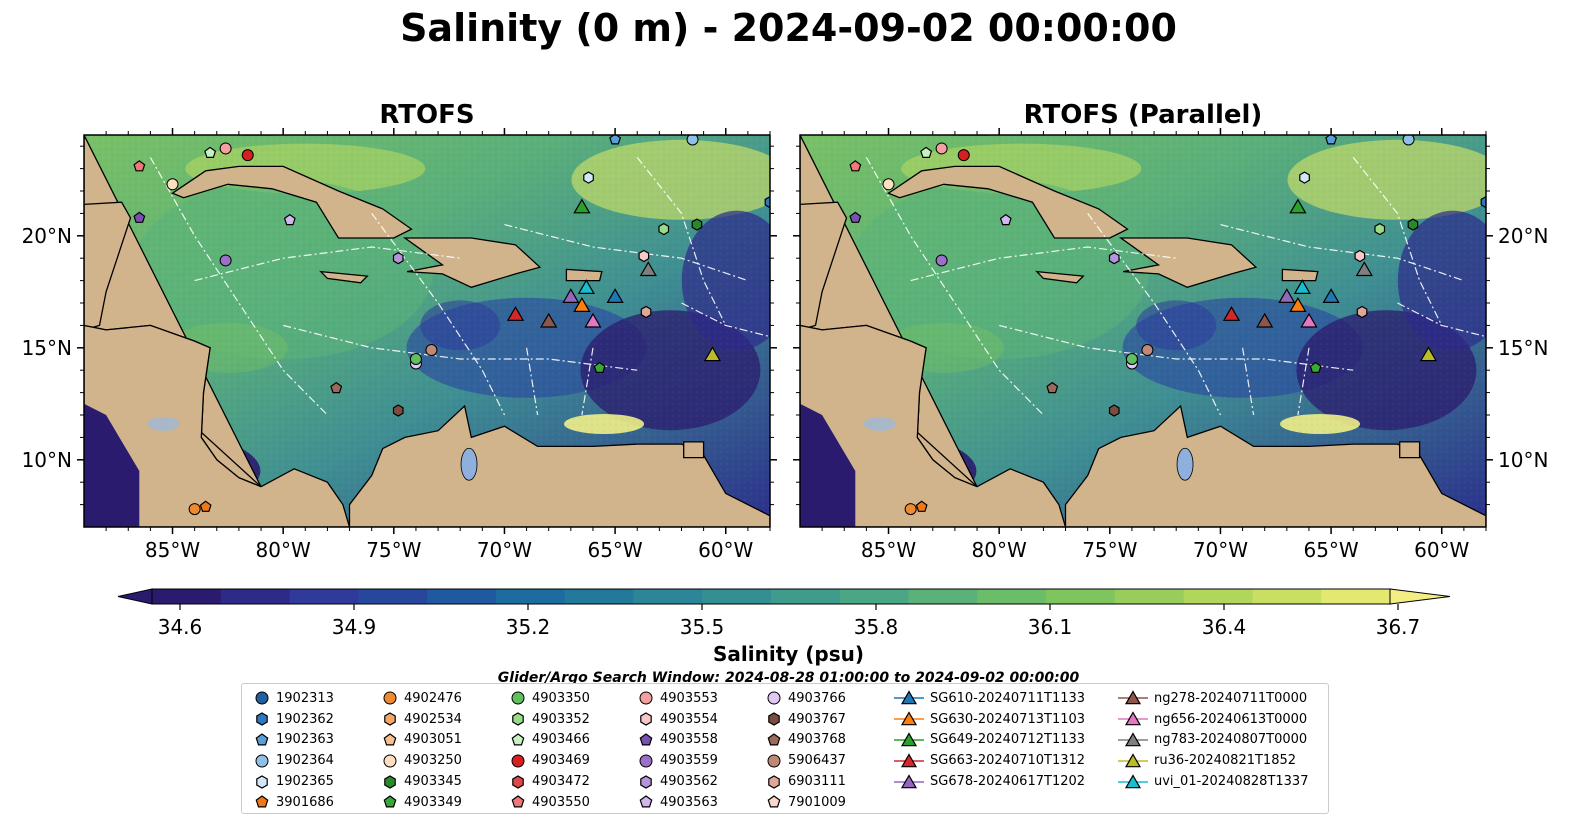 The height and width of the screenshot is (829, 1577). Describe the element at coordinates (888, 550) in the screenshot. I see `x-tick-label: 85°W` at that location.